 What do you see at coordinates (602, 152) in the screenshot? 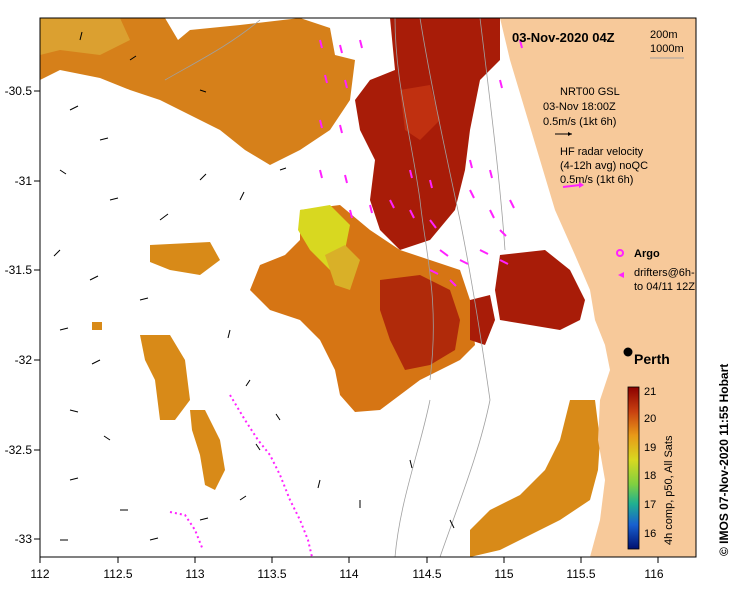
I see `hf-label-1: HF radar velocity` at bounding box center [602, 152].